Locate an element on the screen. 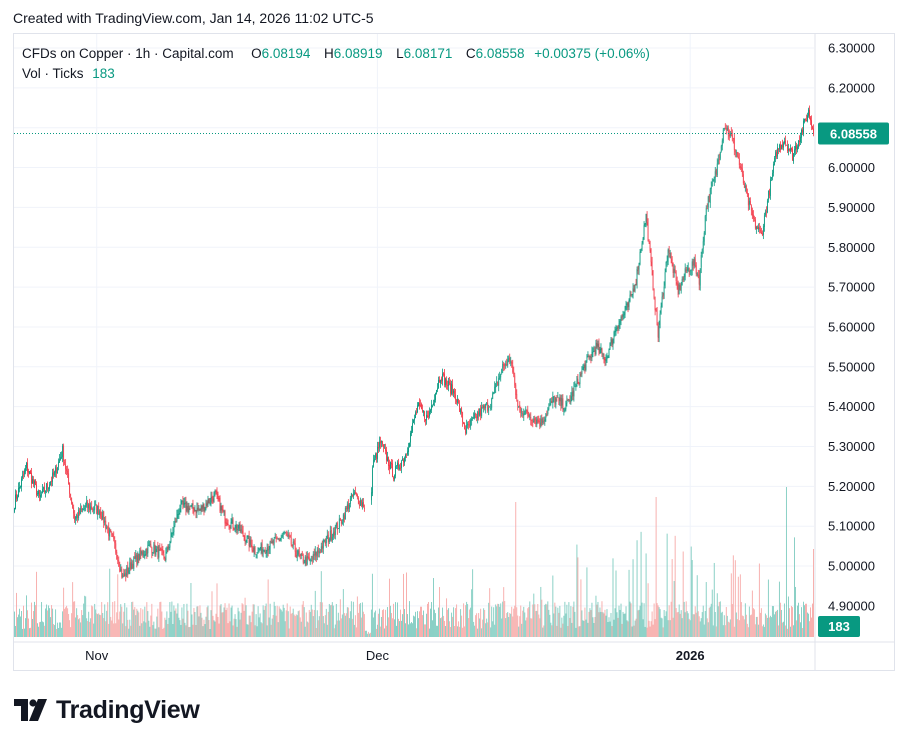  legend-volume-label: Vol · Ticks is located at coordinates (53, 73).